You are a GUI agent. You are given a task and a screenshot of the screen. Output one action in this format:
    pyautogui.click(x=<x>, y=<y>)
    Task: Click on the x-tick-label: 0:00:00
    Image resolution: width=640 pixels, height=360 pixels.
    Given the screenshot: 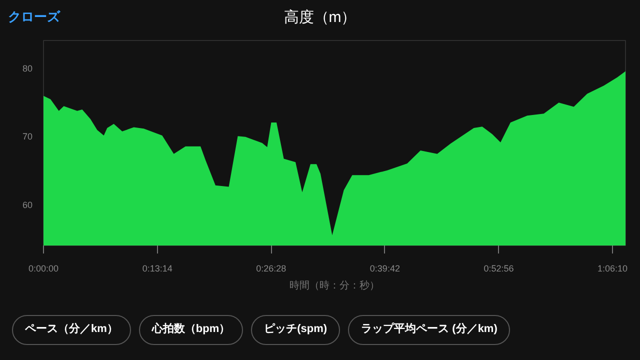 What is the action you would take?
    pyautogui.click(x=43, y=269)
    